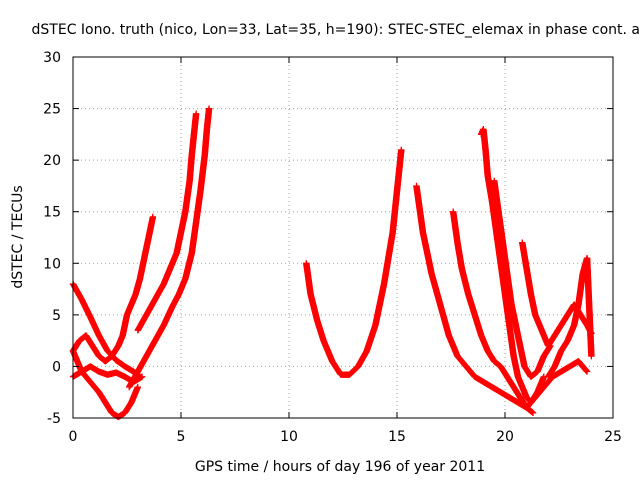  I want to click on x-tick-label: 20, so click(505, 437).